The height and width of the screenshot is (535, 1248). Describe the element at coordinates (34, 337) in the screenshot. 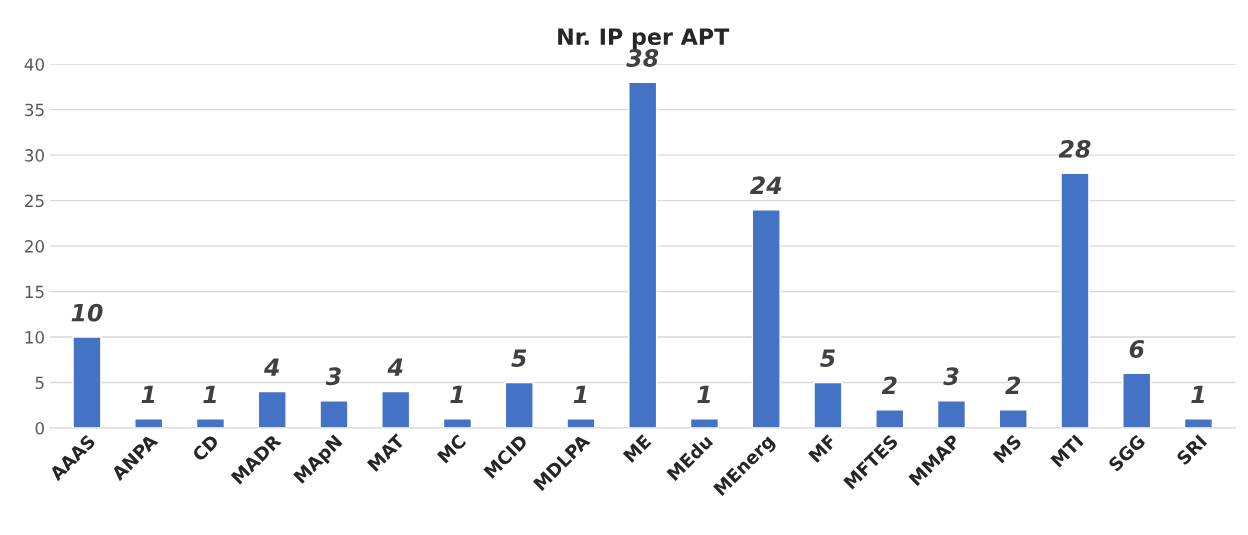

I see `y-tick-label: 10` at that location.